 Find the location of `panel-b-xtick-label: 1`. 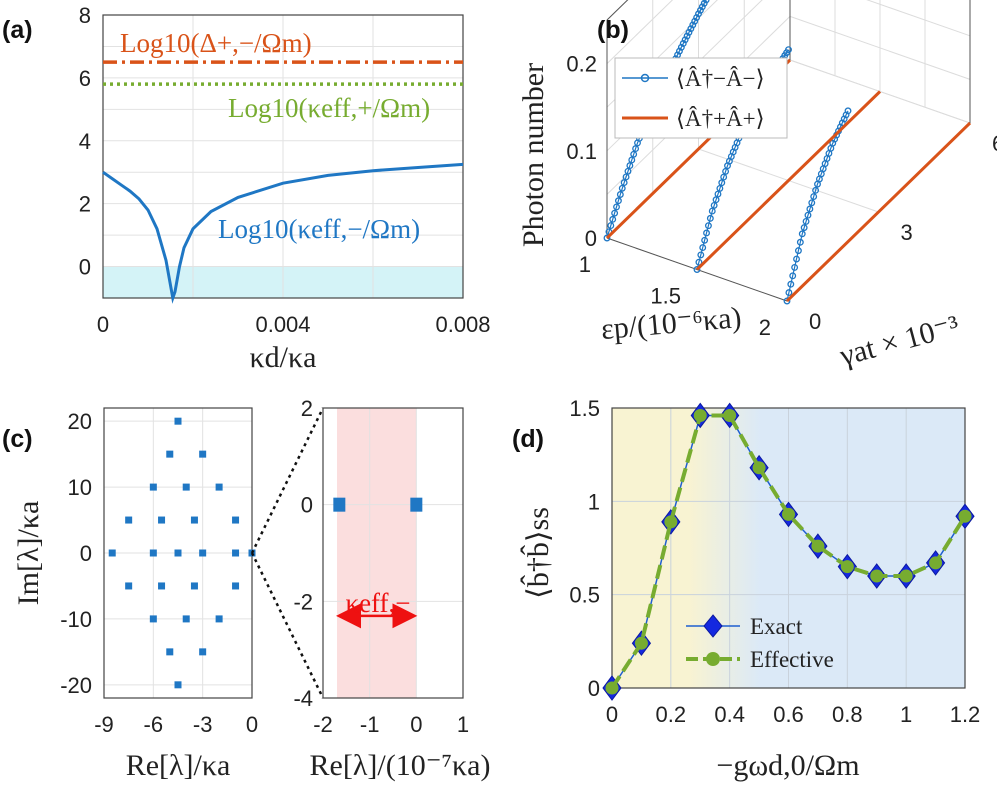

panel-b-xtick-label: 1 is located at coordinates (585, 264).